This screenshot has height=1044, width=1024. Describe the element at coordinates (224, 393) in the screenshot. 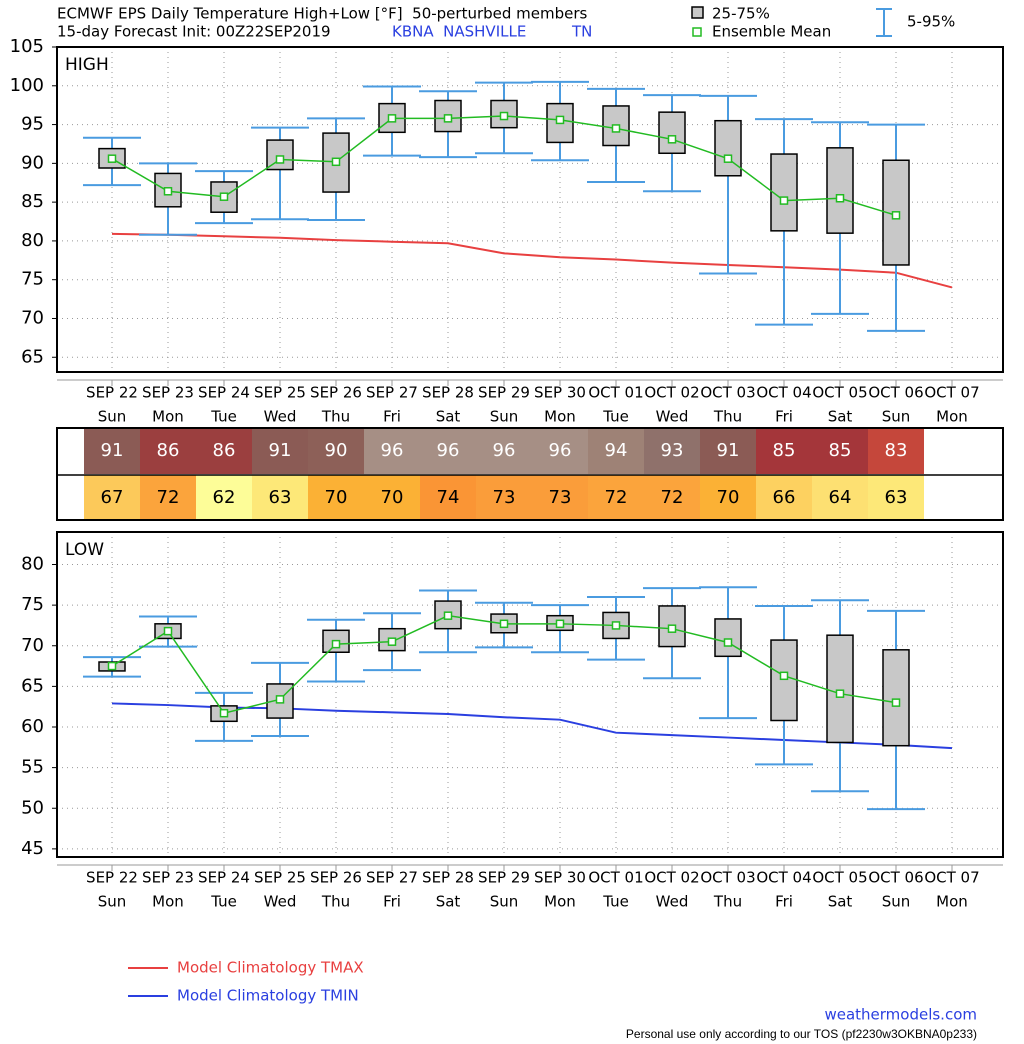

I see `x-tick-label: SEP 24` at that location.